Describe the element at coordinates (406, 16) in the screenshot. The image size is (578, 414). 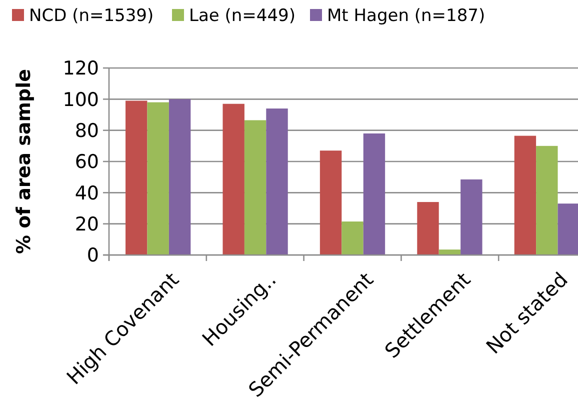
I see `legend-label: Mt Hagen (n=187)` at that location.